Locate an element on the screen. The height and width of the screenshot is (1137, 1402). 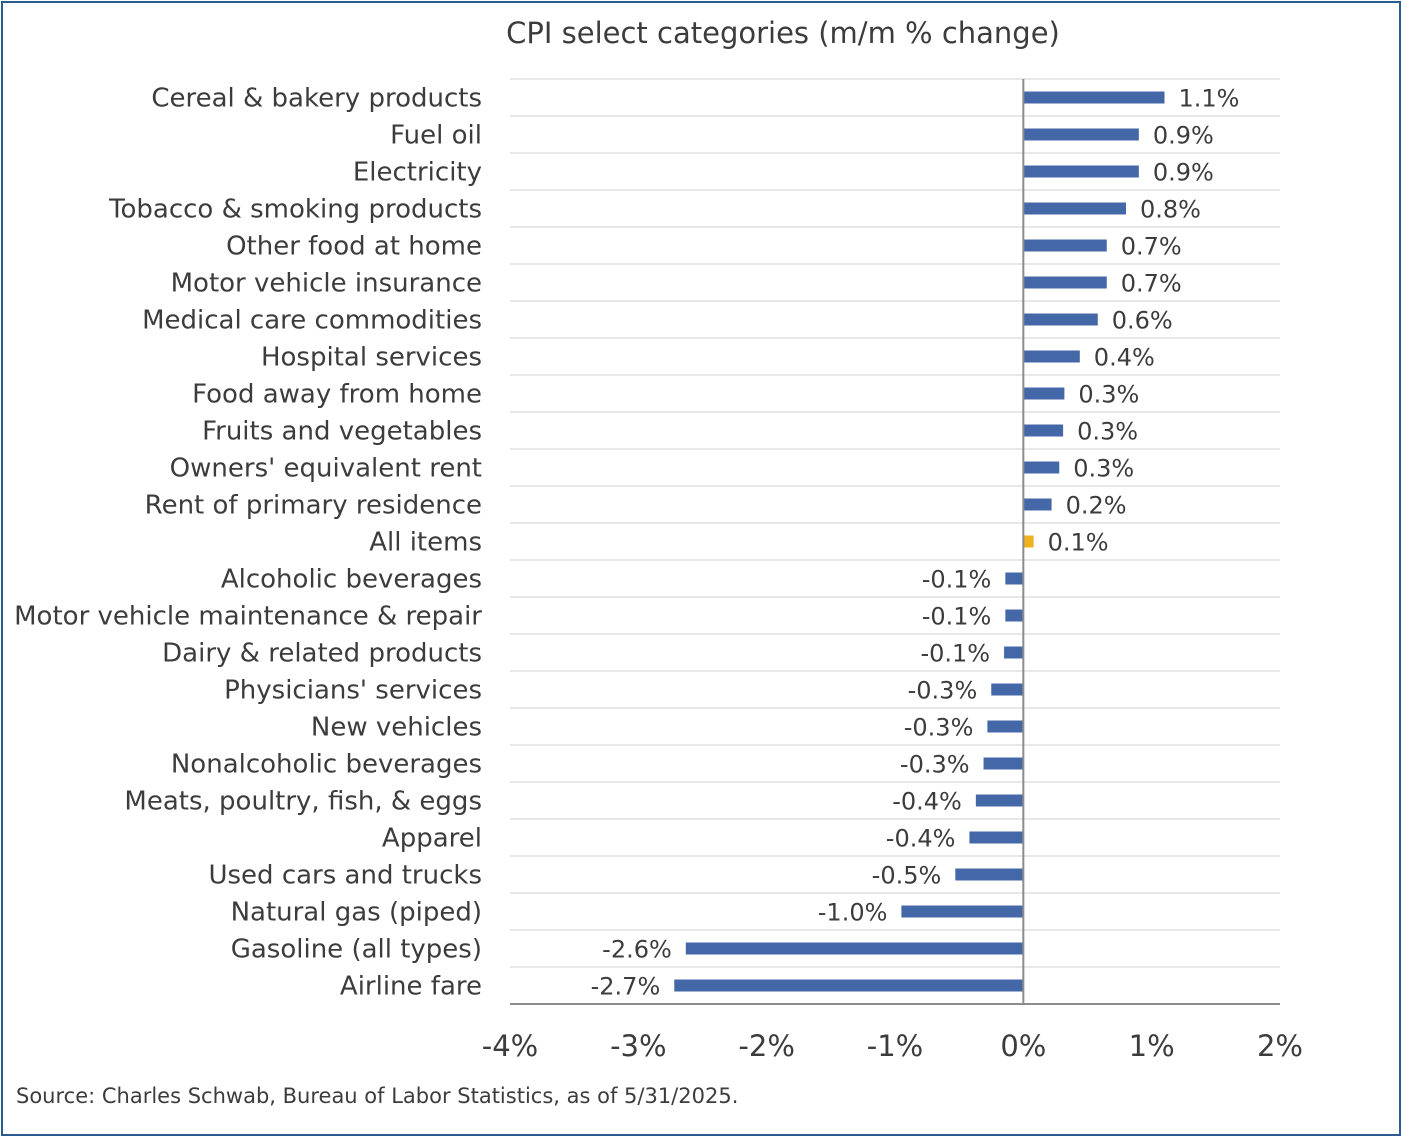
value-label: -0.5% is located at coordinates (907, 876).